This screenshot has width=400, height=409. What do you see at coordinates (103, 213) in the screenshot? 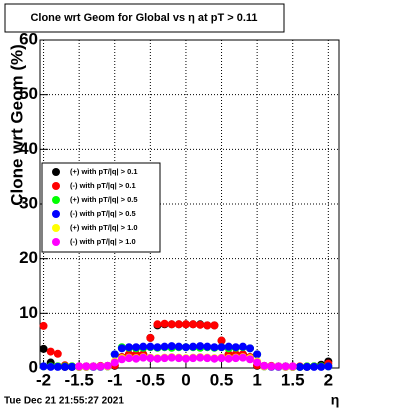
I see `legend-label: (-) with pT/|q| > 0.5` at bounding box center [103, 213].